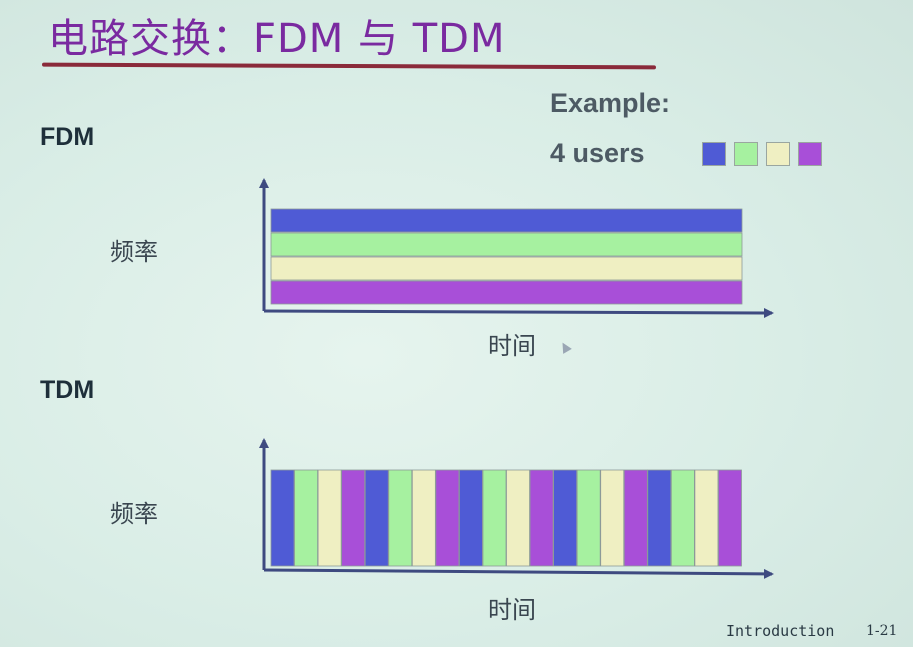 Image resolution: width=913 pixels, height=647 pixels. Describe the element at coordinates (512, 610) in the screenshot. I see `tdm-time-label: 时间` at that location.